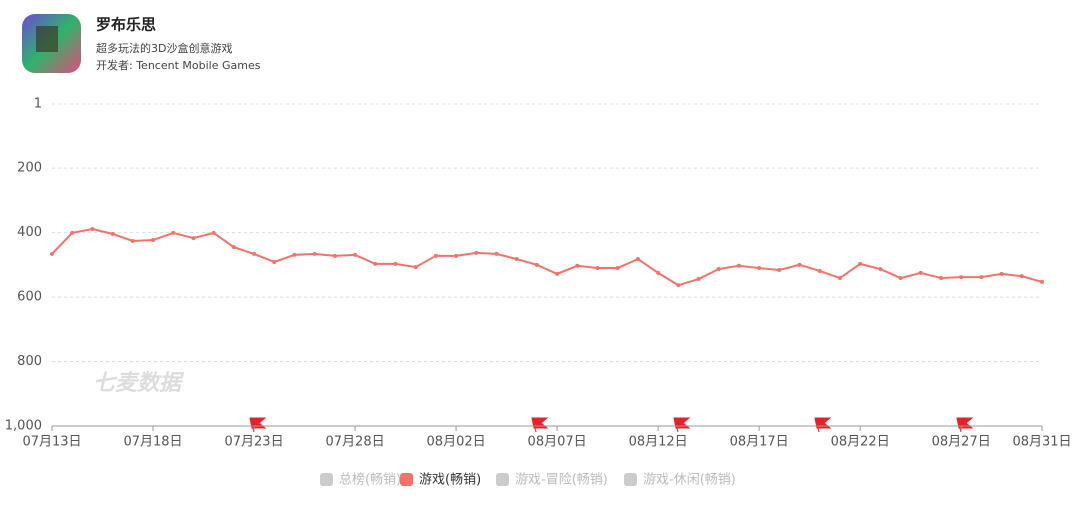 Image resolution: width=1080 pixels, height=506 pixels. I want to click on legend-label: 总榜(畅销), so click(370, 480).